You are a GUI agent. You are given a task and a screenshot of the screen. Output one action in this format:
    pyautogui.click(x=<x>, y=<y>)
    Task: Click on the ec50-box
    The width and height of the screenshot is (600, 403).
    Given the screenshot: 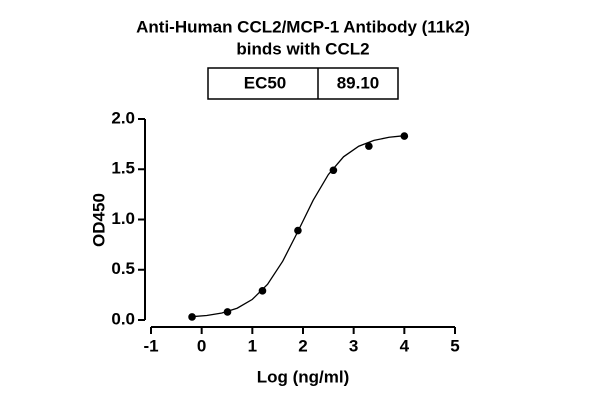 What is the action you would take?
    pyautogui.click(x=303, y=83)
    